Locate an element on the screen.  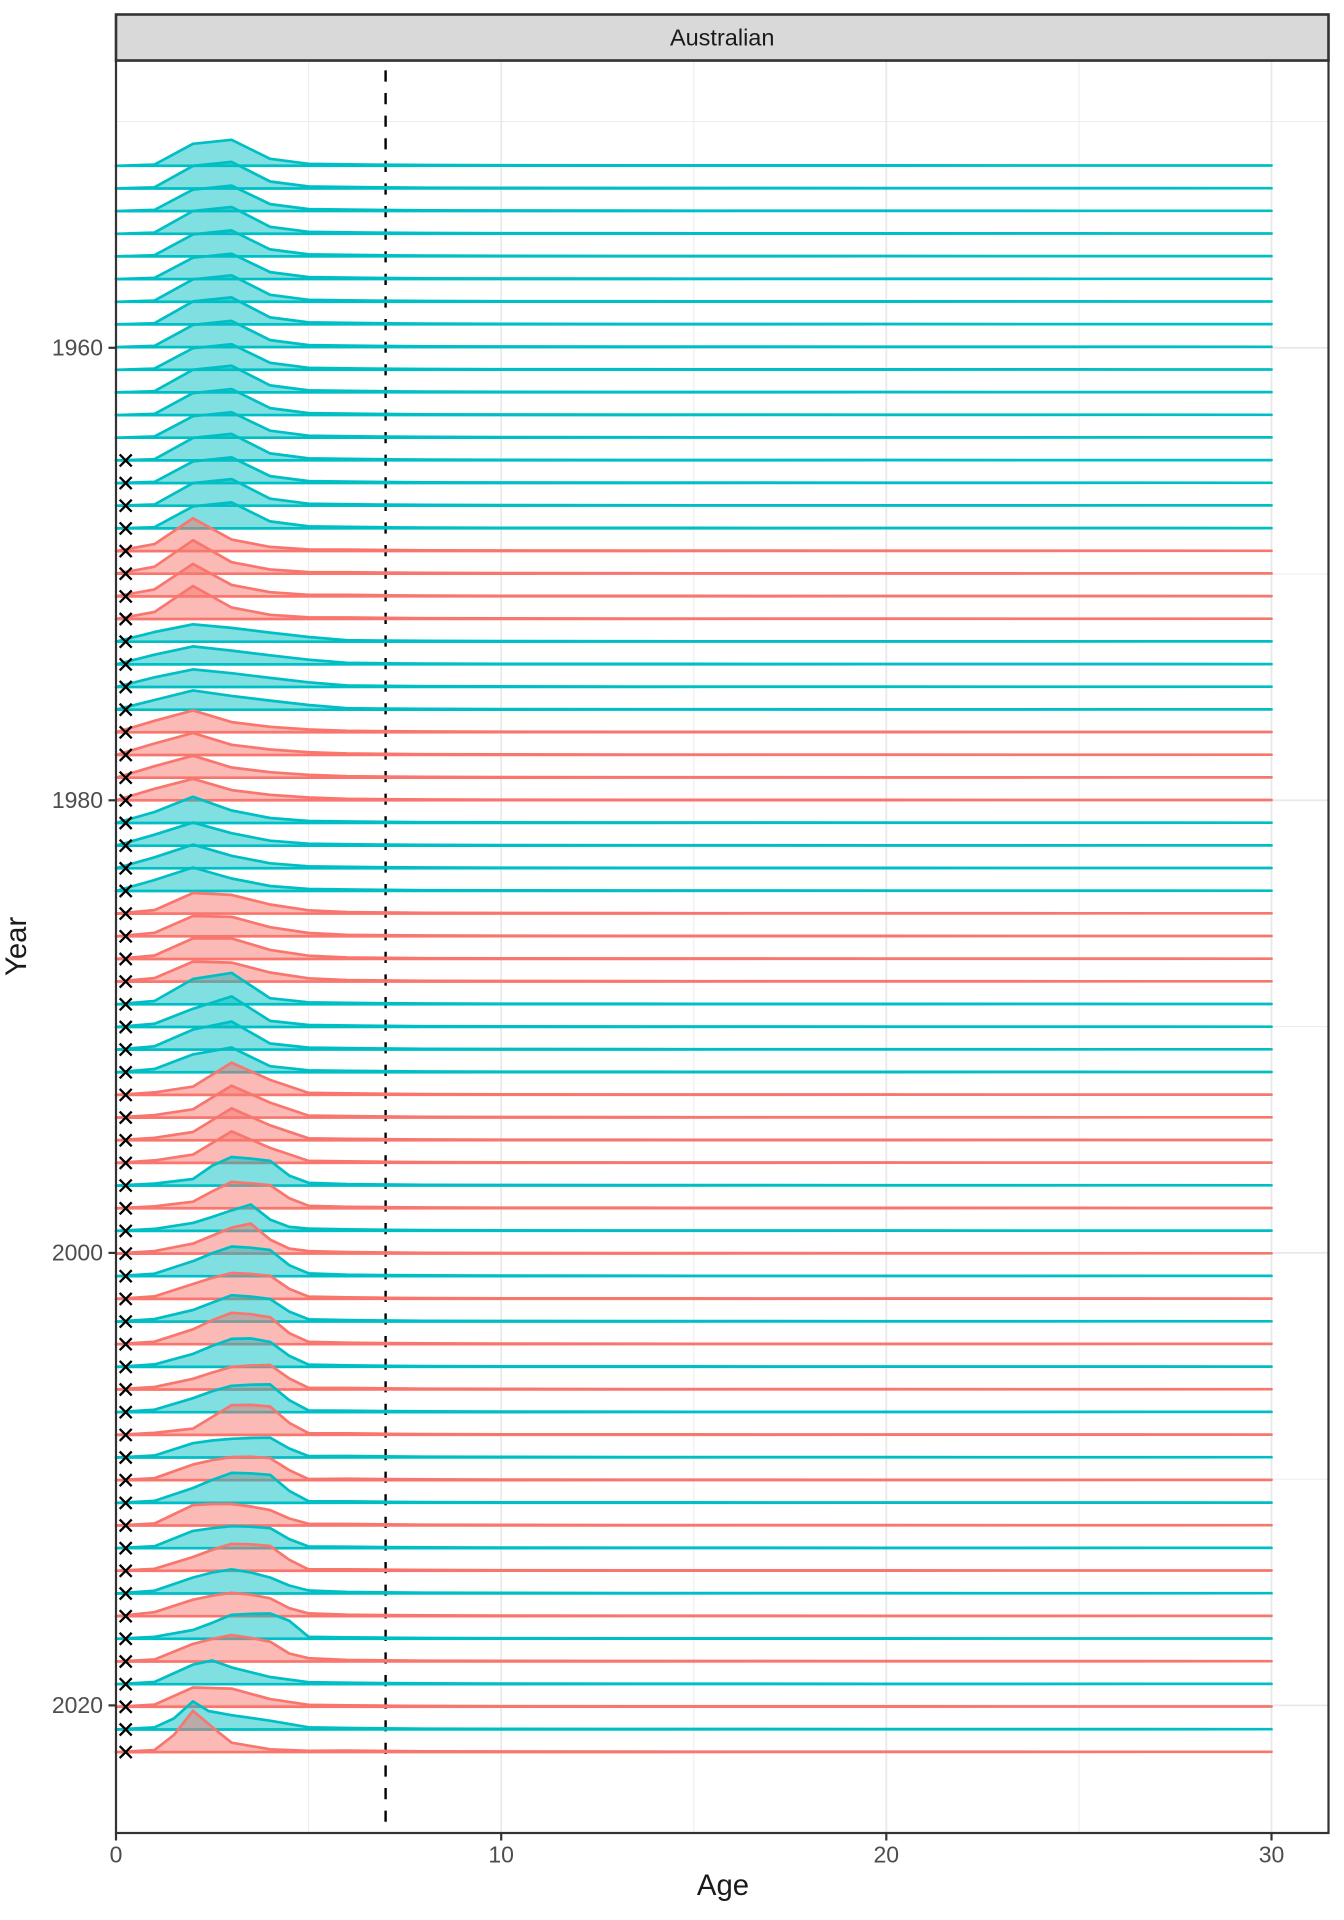
svg-text: 20 is located at coordinates (887, 1855).